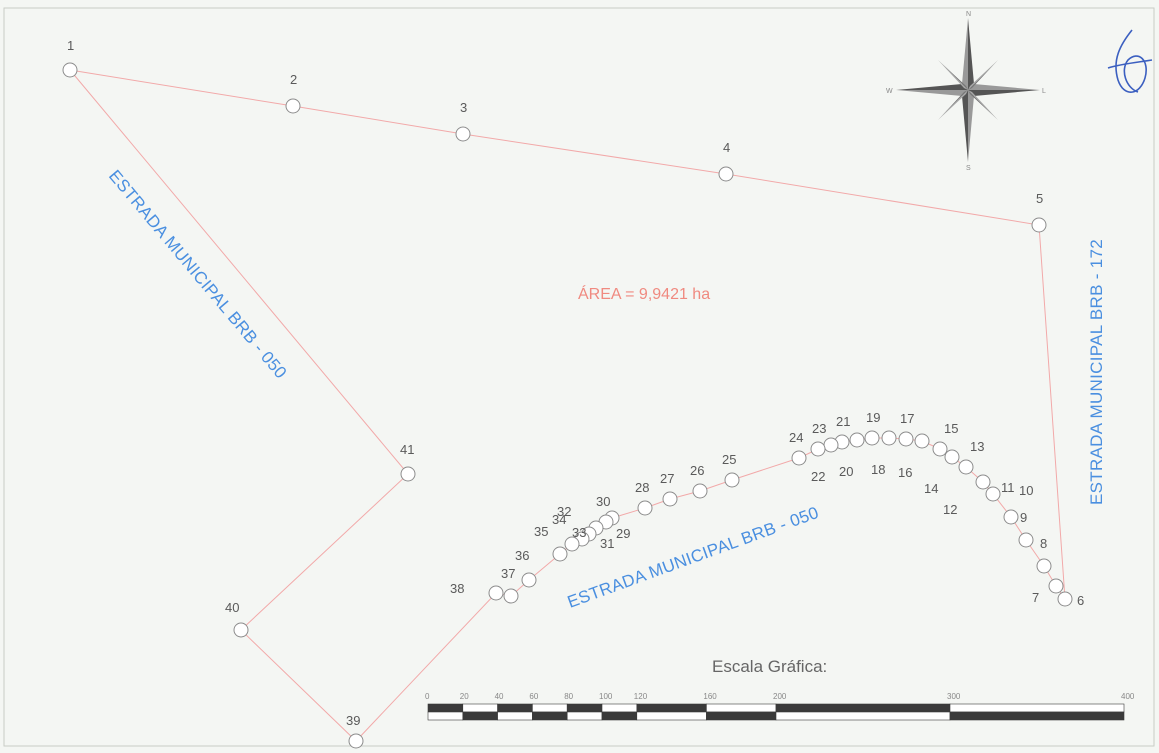  What do you see at coordinates (968, 14) in the screenshot?
I see `compass-north: N` at bounding box center [968, 14].